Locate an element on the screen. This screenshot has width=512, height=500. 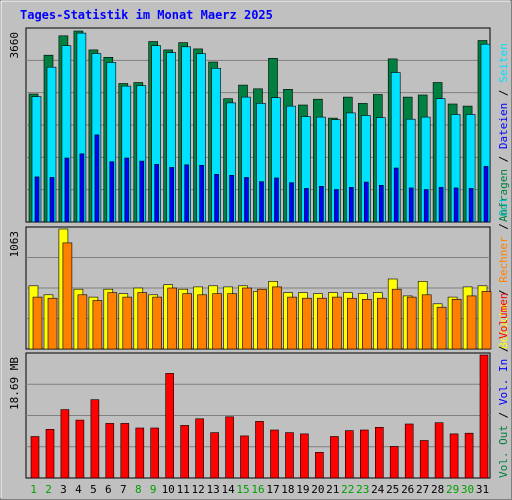
x-tick-label-day-12: 12 is located at coordinates (197, 489).